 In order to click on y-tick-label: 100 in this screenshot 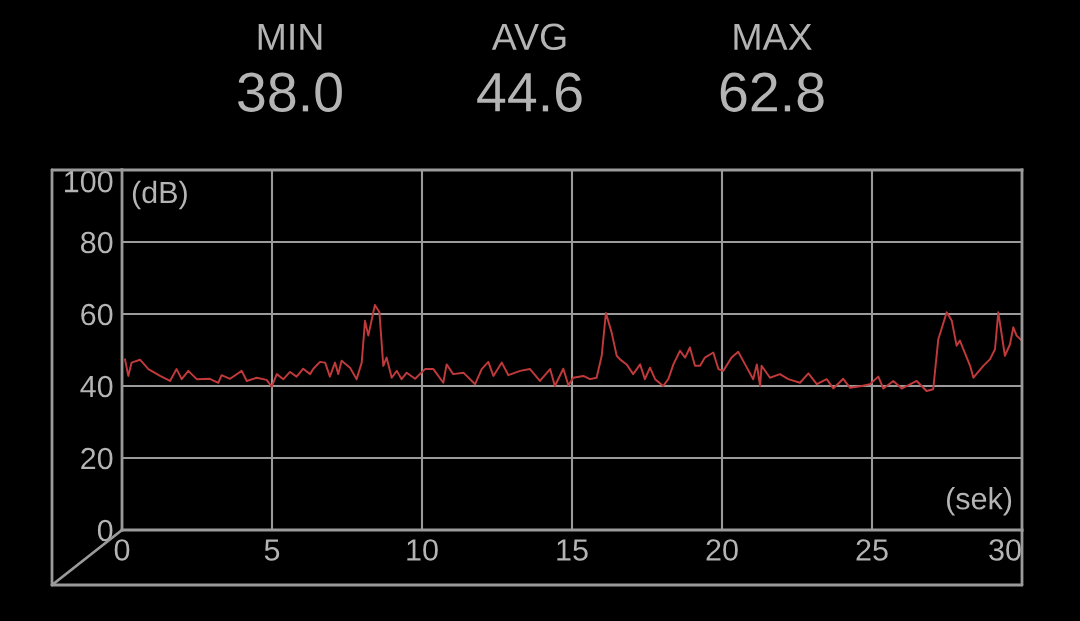, I will do `click(89, 181)`.